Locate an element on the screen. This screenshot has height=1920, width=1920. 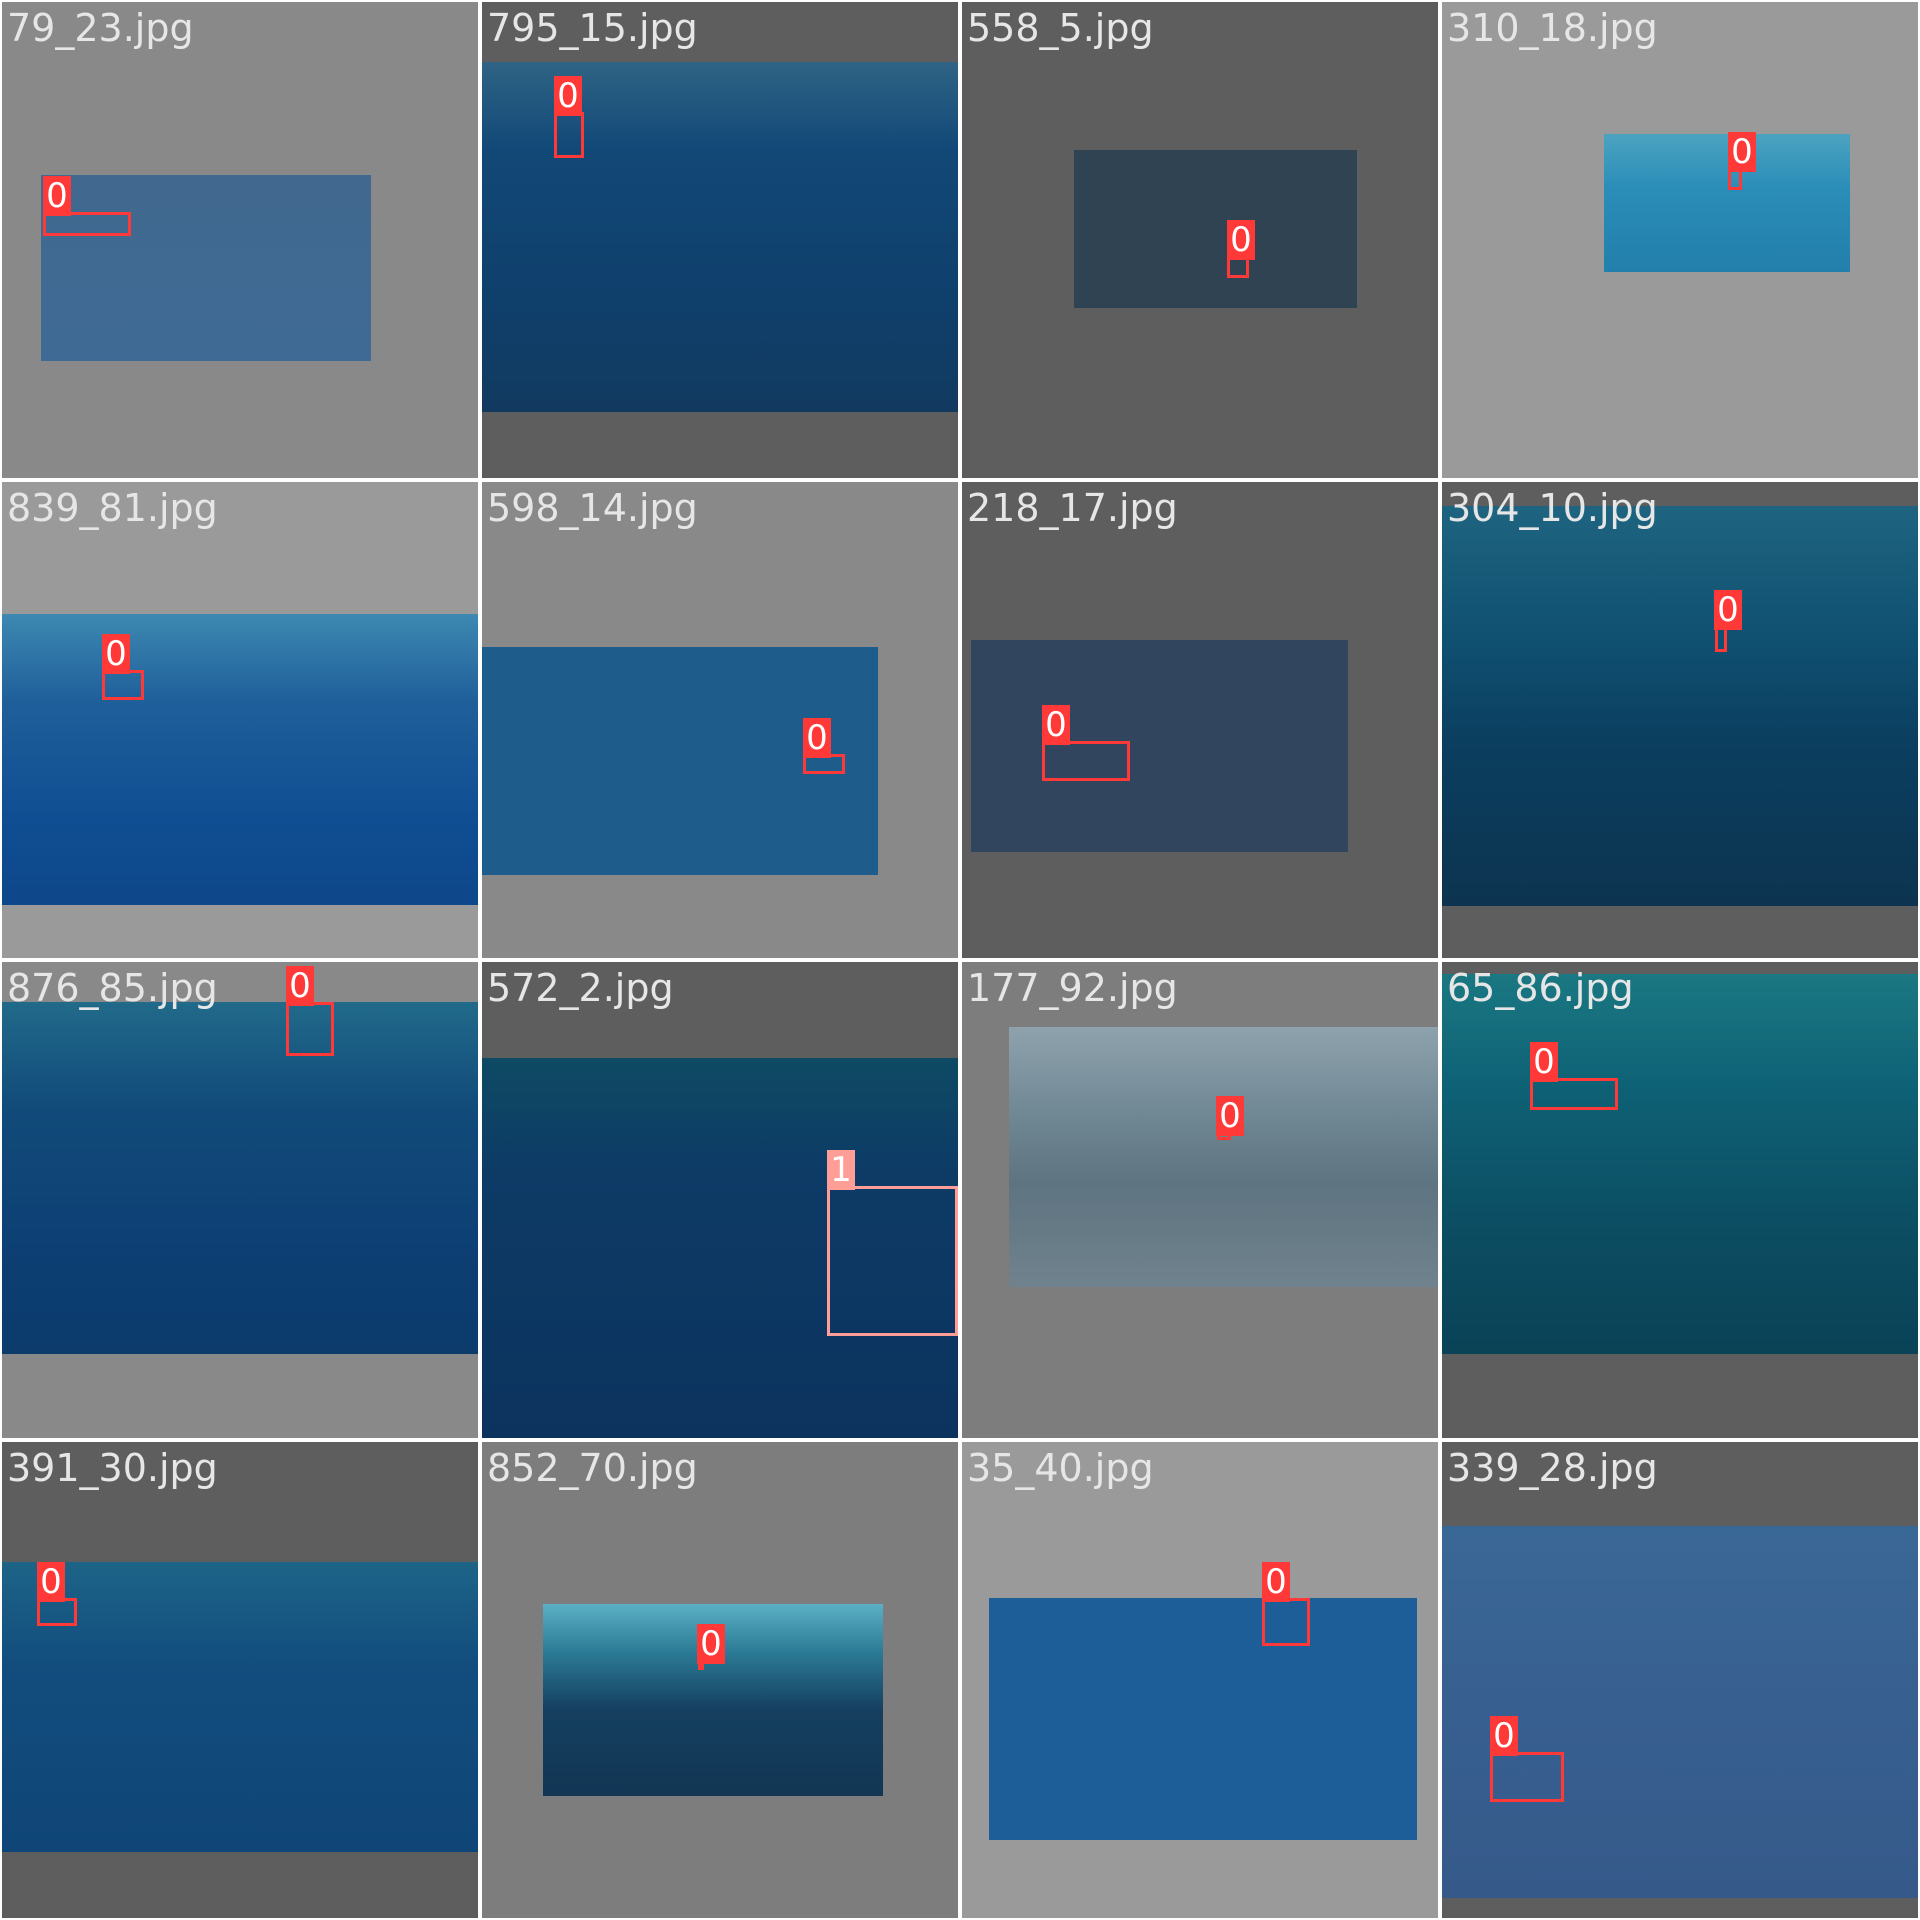
tile-852-70: 0 852_70.jpg is located at coordinates (720, 1680).